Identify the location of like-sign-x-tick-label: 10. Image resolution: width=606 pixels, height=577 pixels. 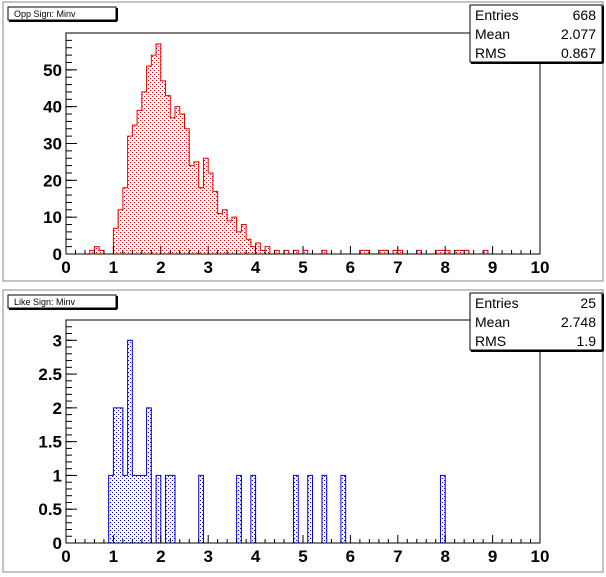
(540, 556).